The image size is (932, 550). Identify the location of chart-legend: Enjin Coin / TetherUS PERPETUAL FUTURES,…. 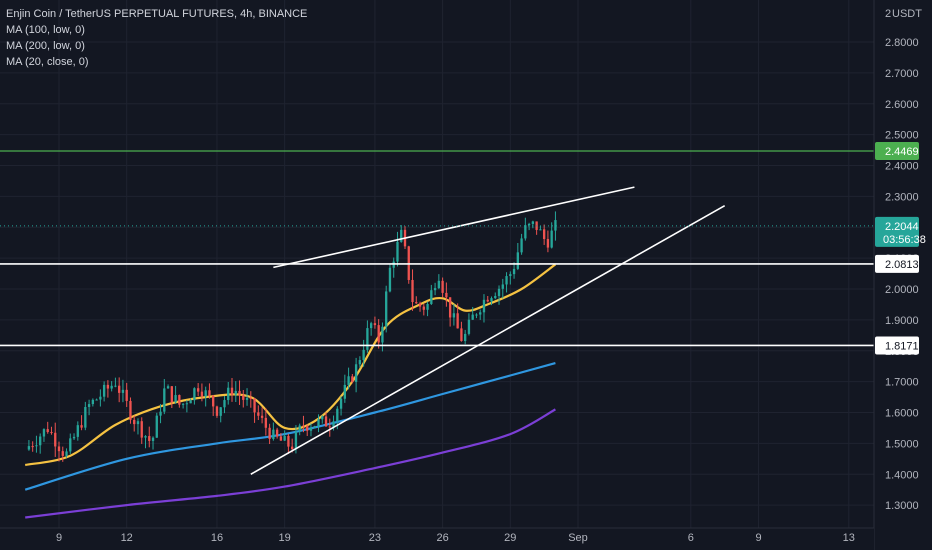
(156, 38).